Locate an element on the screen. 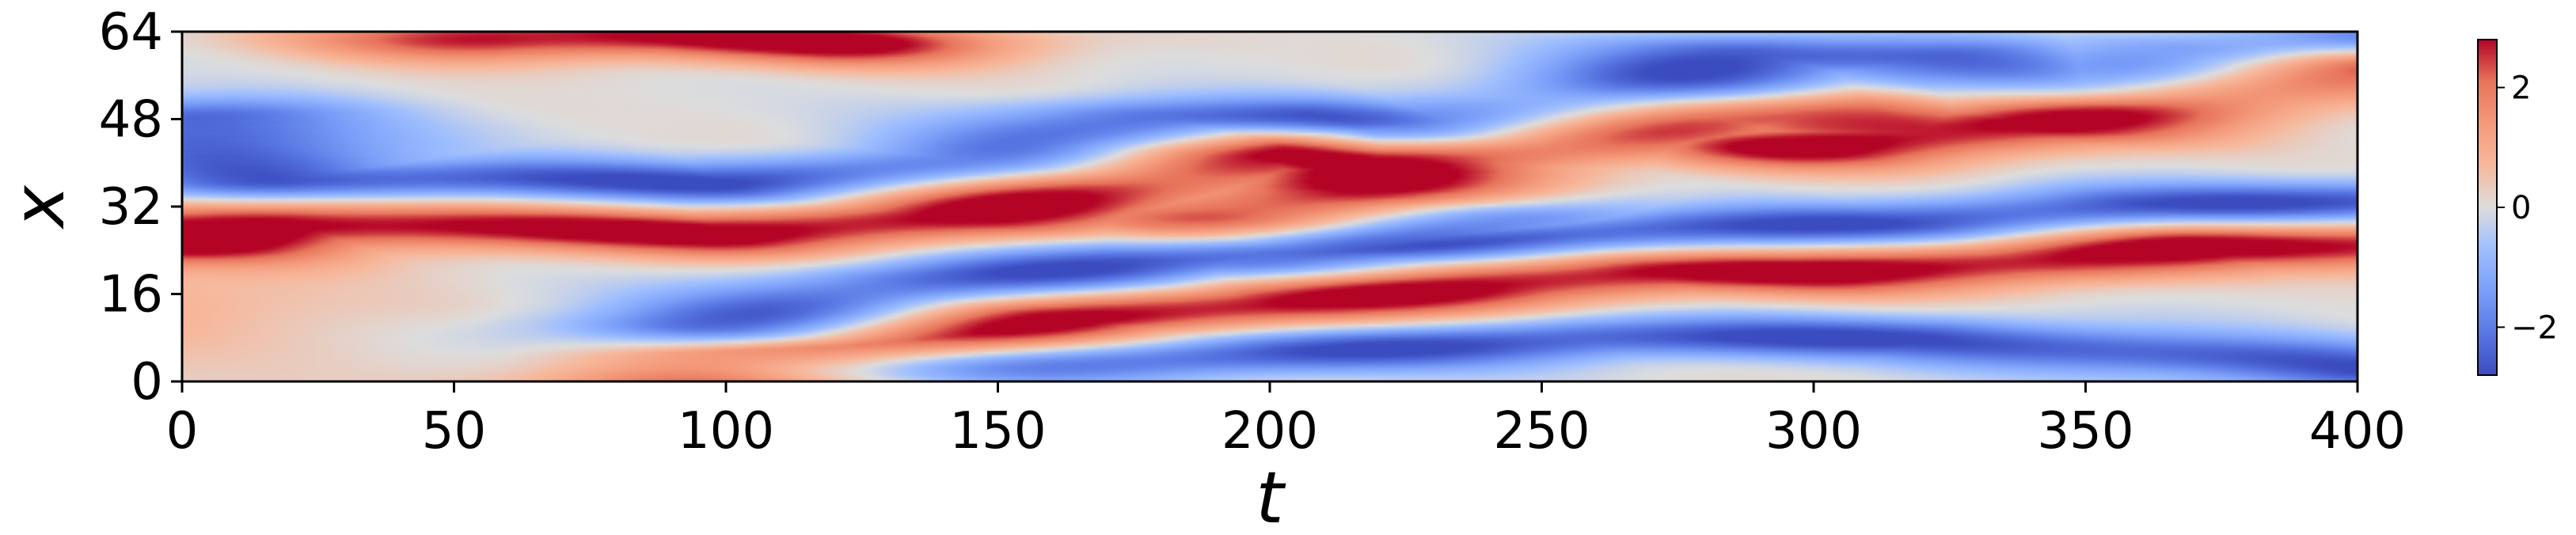 The width and height of the screenshot is (2576, 535). y-tick-label: 32 is located at coordinates (131, 208).